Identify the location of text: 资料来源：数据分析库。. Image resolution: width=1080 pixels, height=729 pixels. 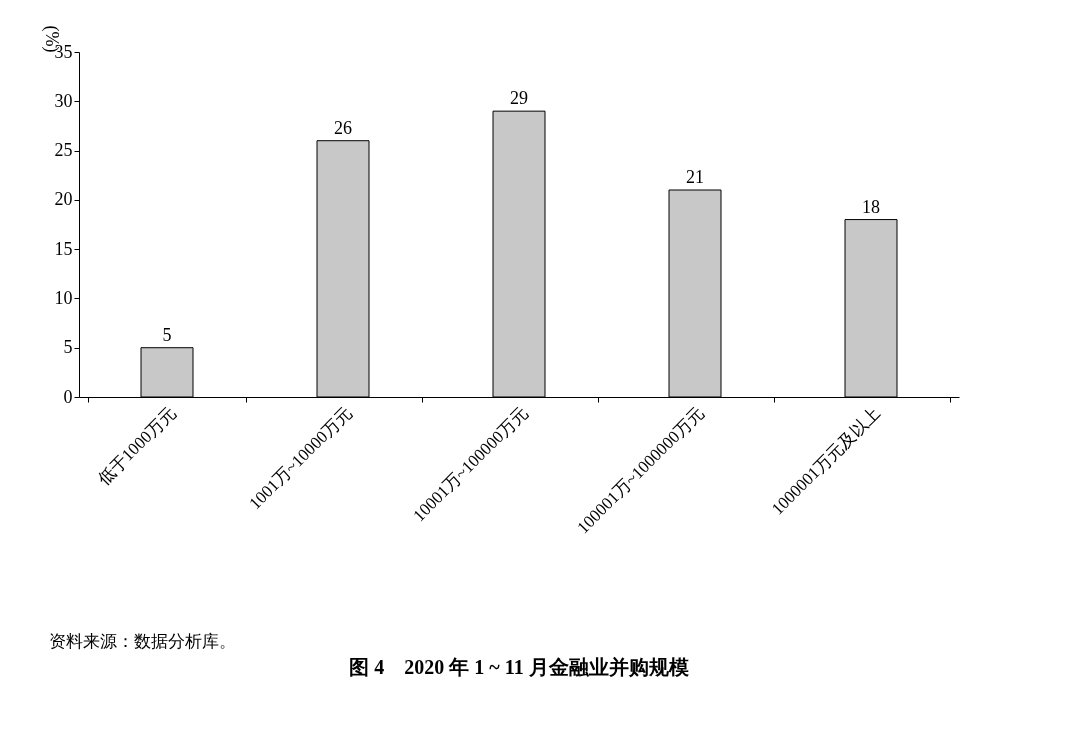
(142, 641).